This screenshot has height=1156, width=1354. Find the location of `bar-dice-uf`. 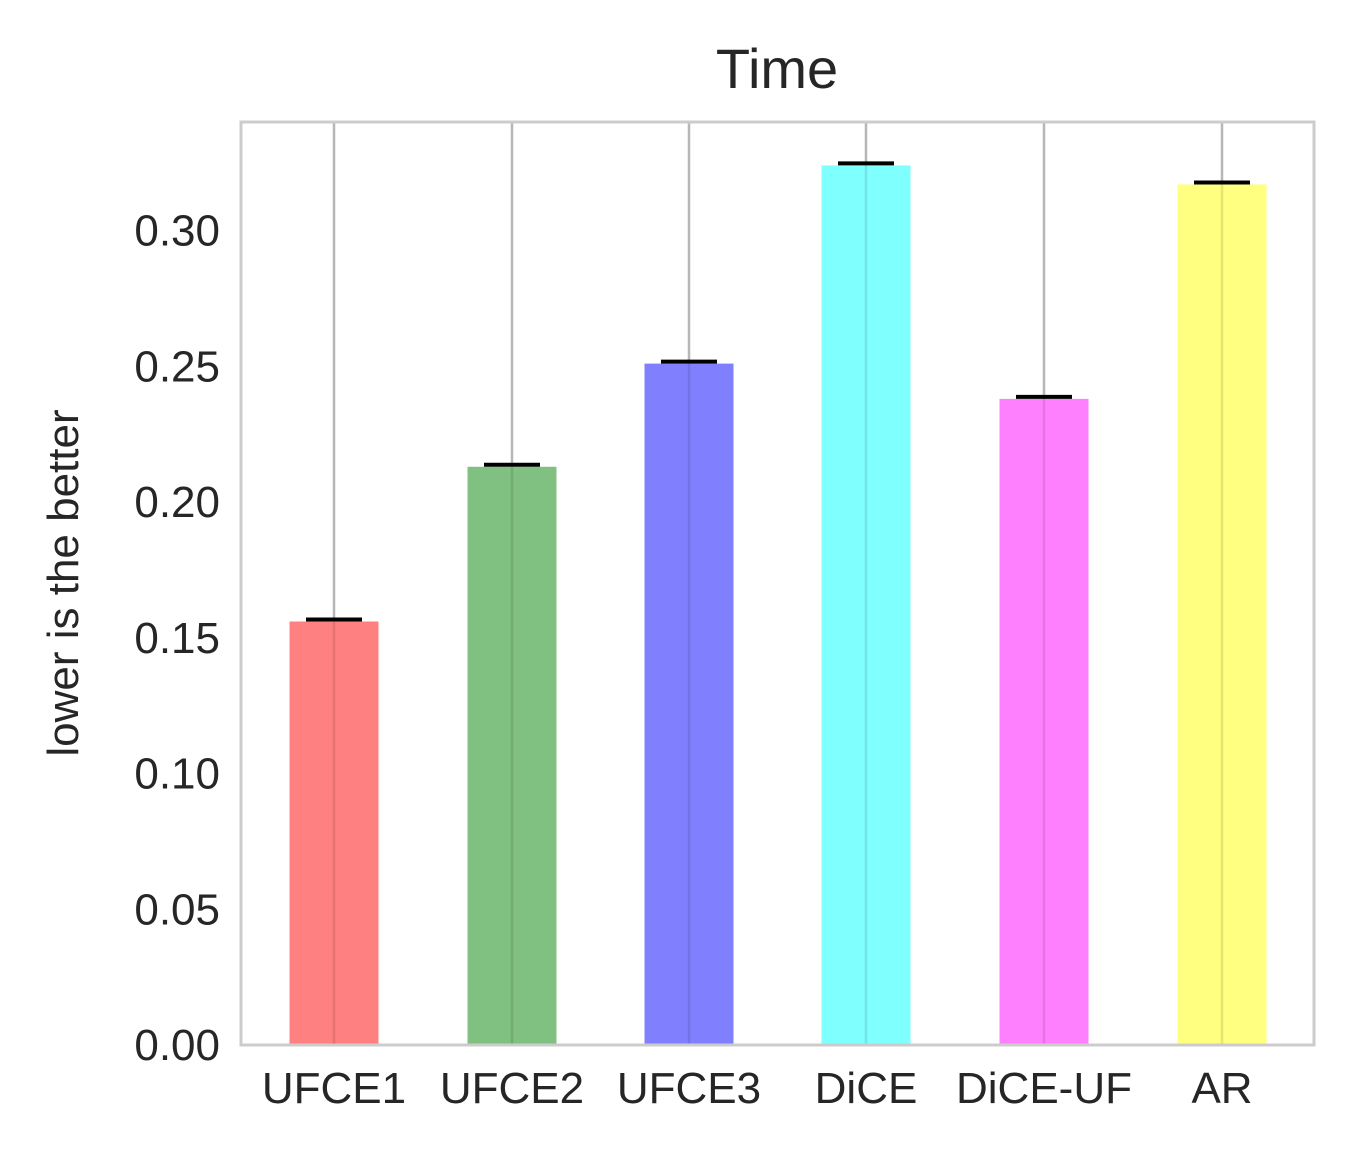

bar-dice-uf is located at coordinates (1044, 721).